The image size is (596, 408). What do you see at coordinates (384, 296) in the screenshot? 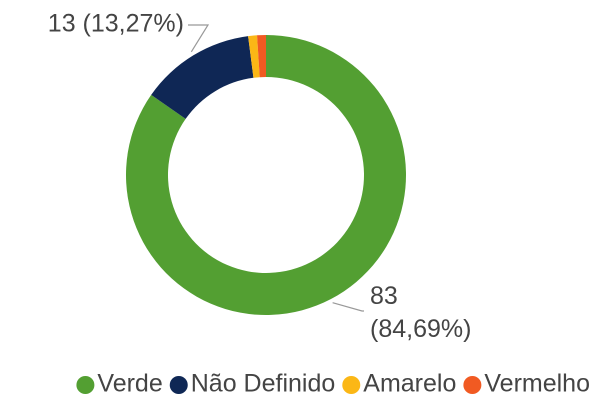
I see `data-label-line: 83` at bounding box center [384, 296].